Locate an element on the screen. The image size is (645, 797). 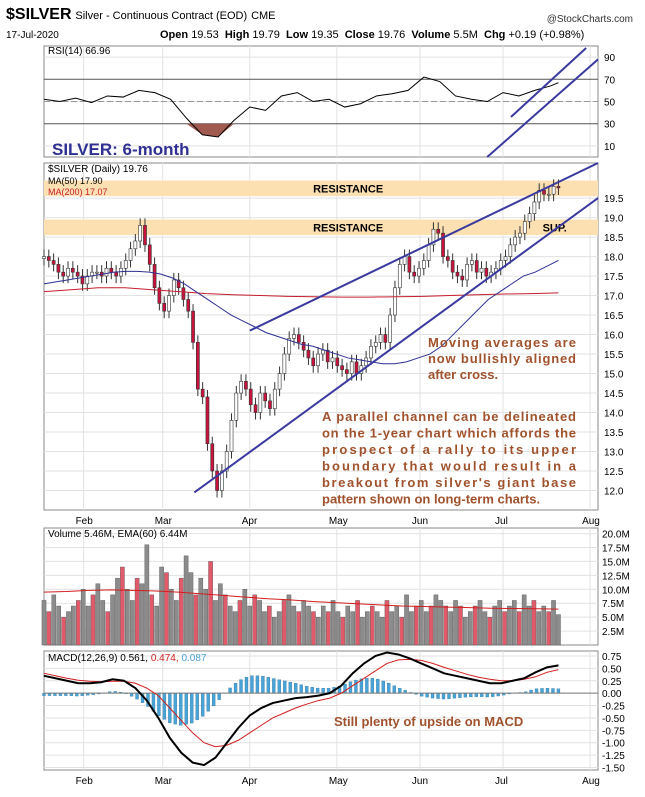
macd-tick-label: 0.50 is located at coordinates (612, 669).